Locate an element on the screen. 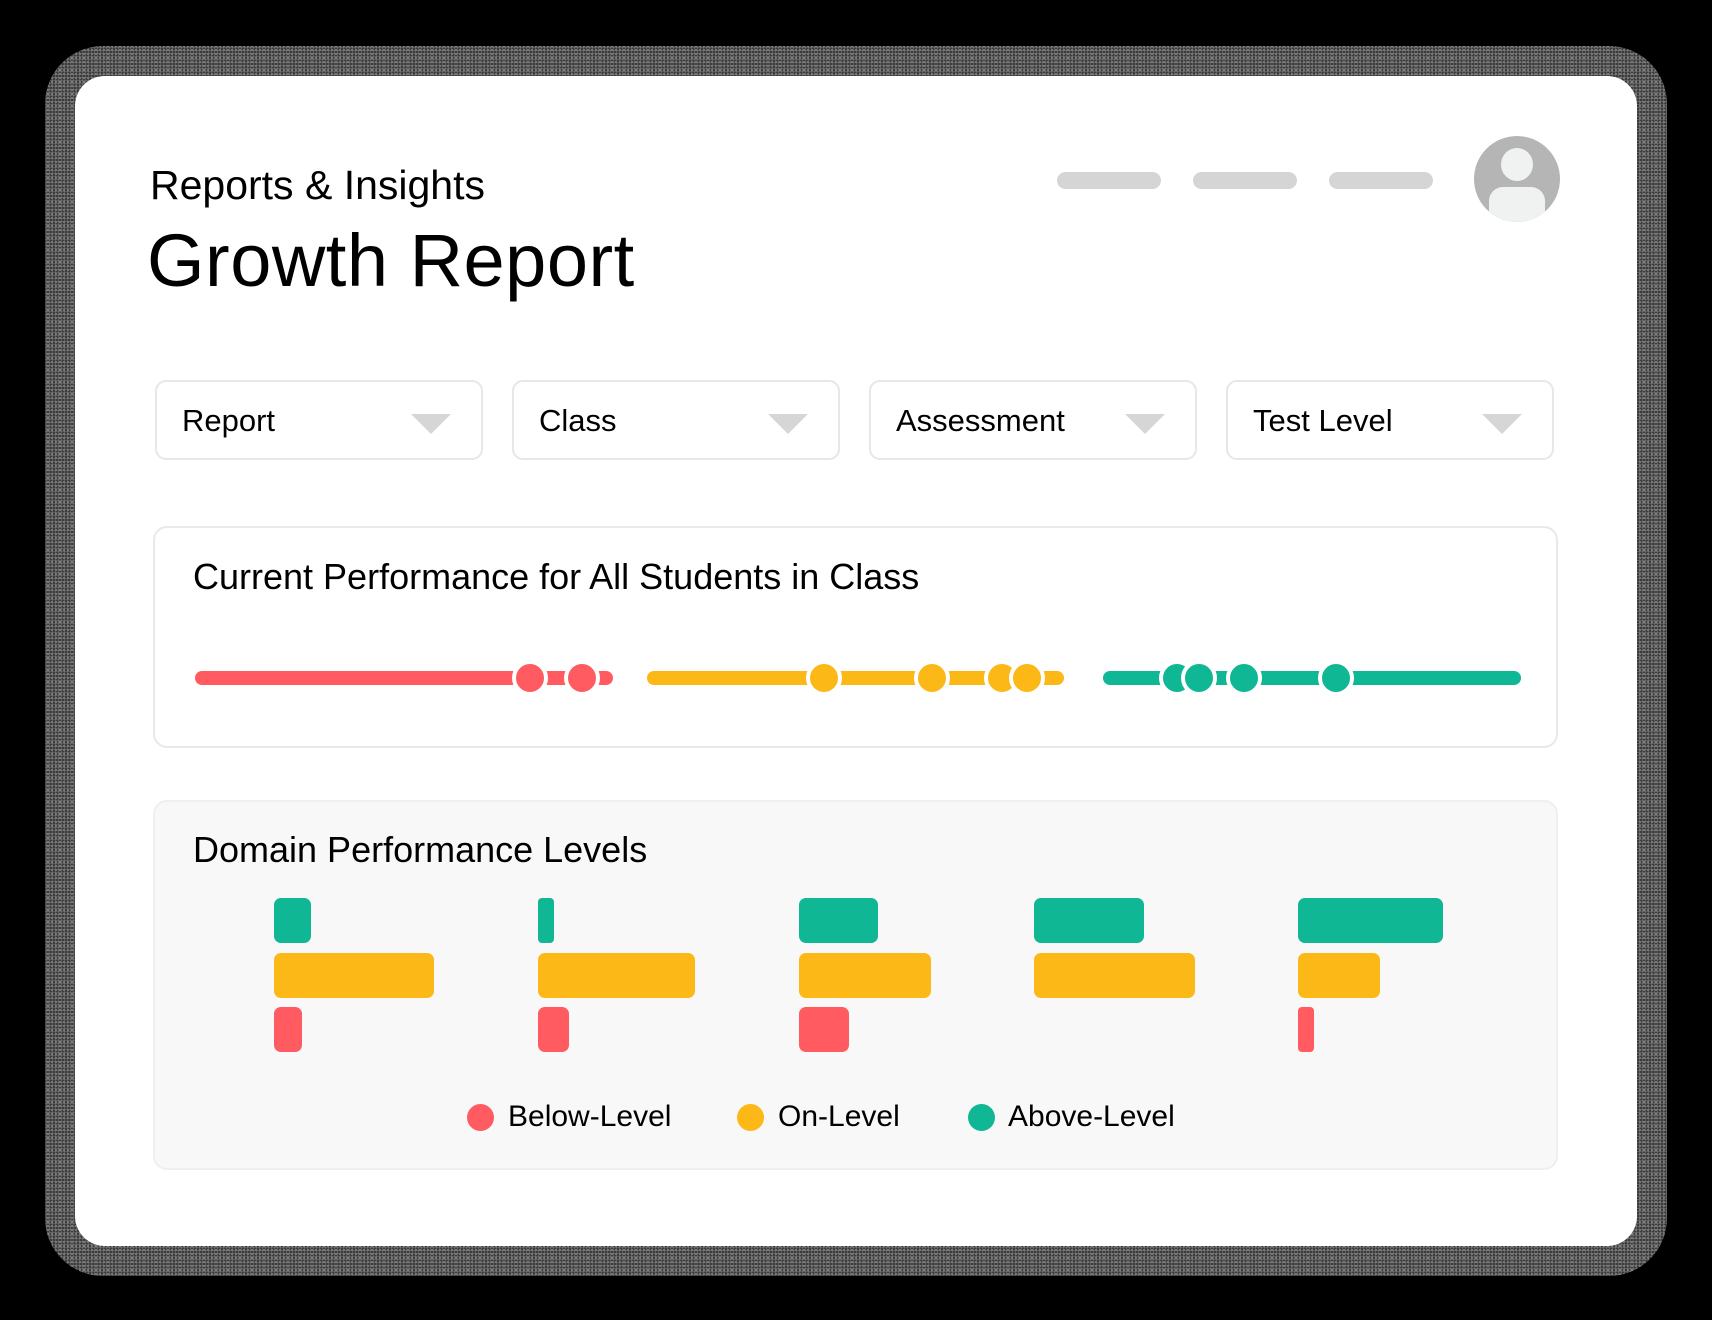  domain-3-below-bar is located at coordinates (824, 1029).